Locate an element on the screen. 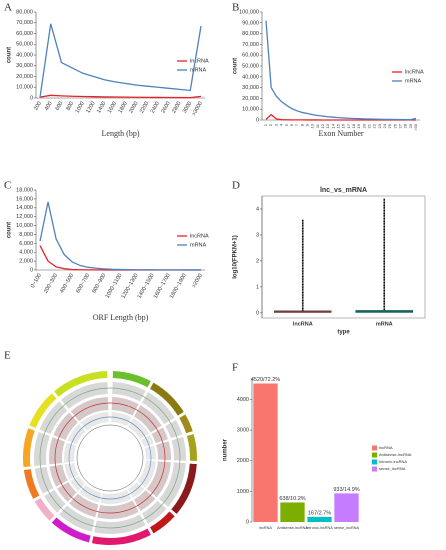 The width and height of the screenshot is (446, 550). panel-label: F is located at coordinates (235, 368).